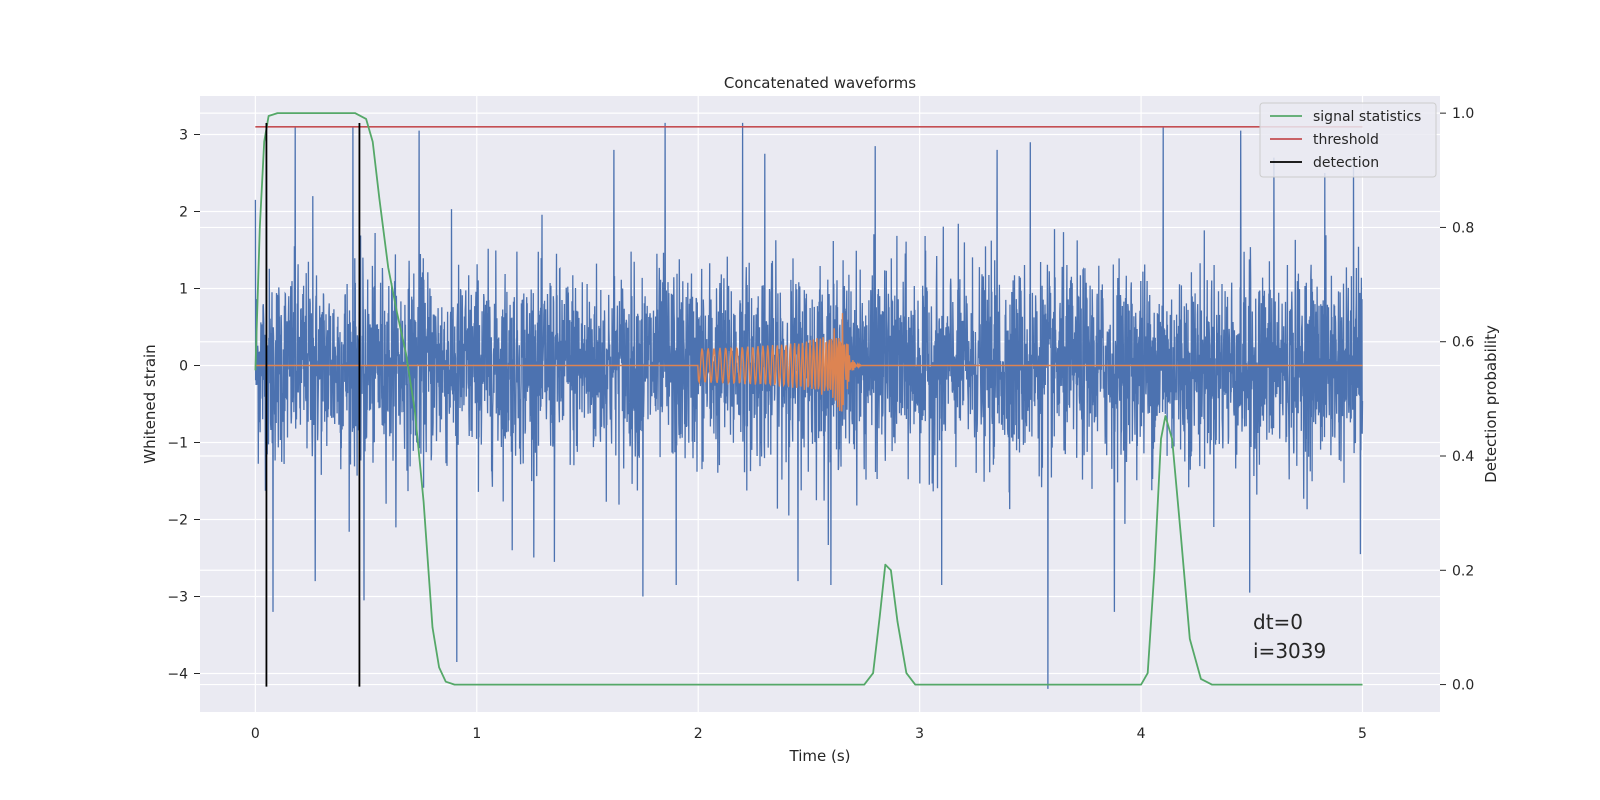 This screenshot has height=800, width=1600. Describe the element at coordinates (820, 756) in the screenshot. I see `x-axis-label: Time (s)` at that location.